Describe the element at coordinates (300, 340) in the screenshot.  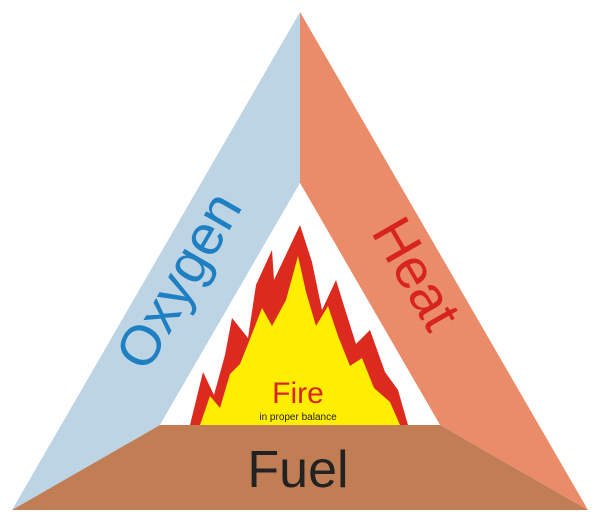
I see `flame-inner` at that location.